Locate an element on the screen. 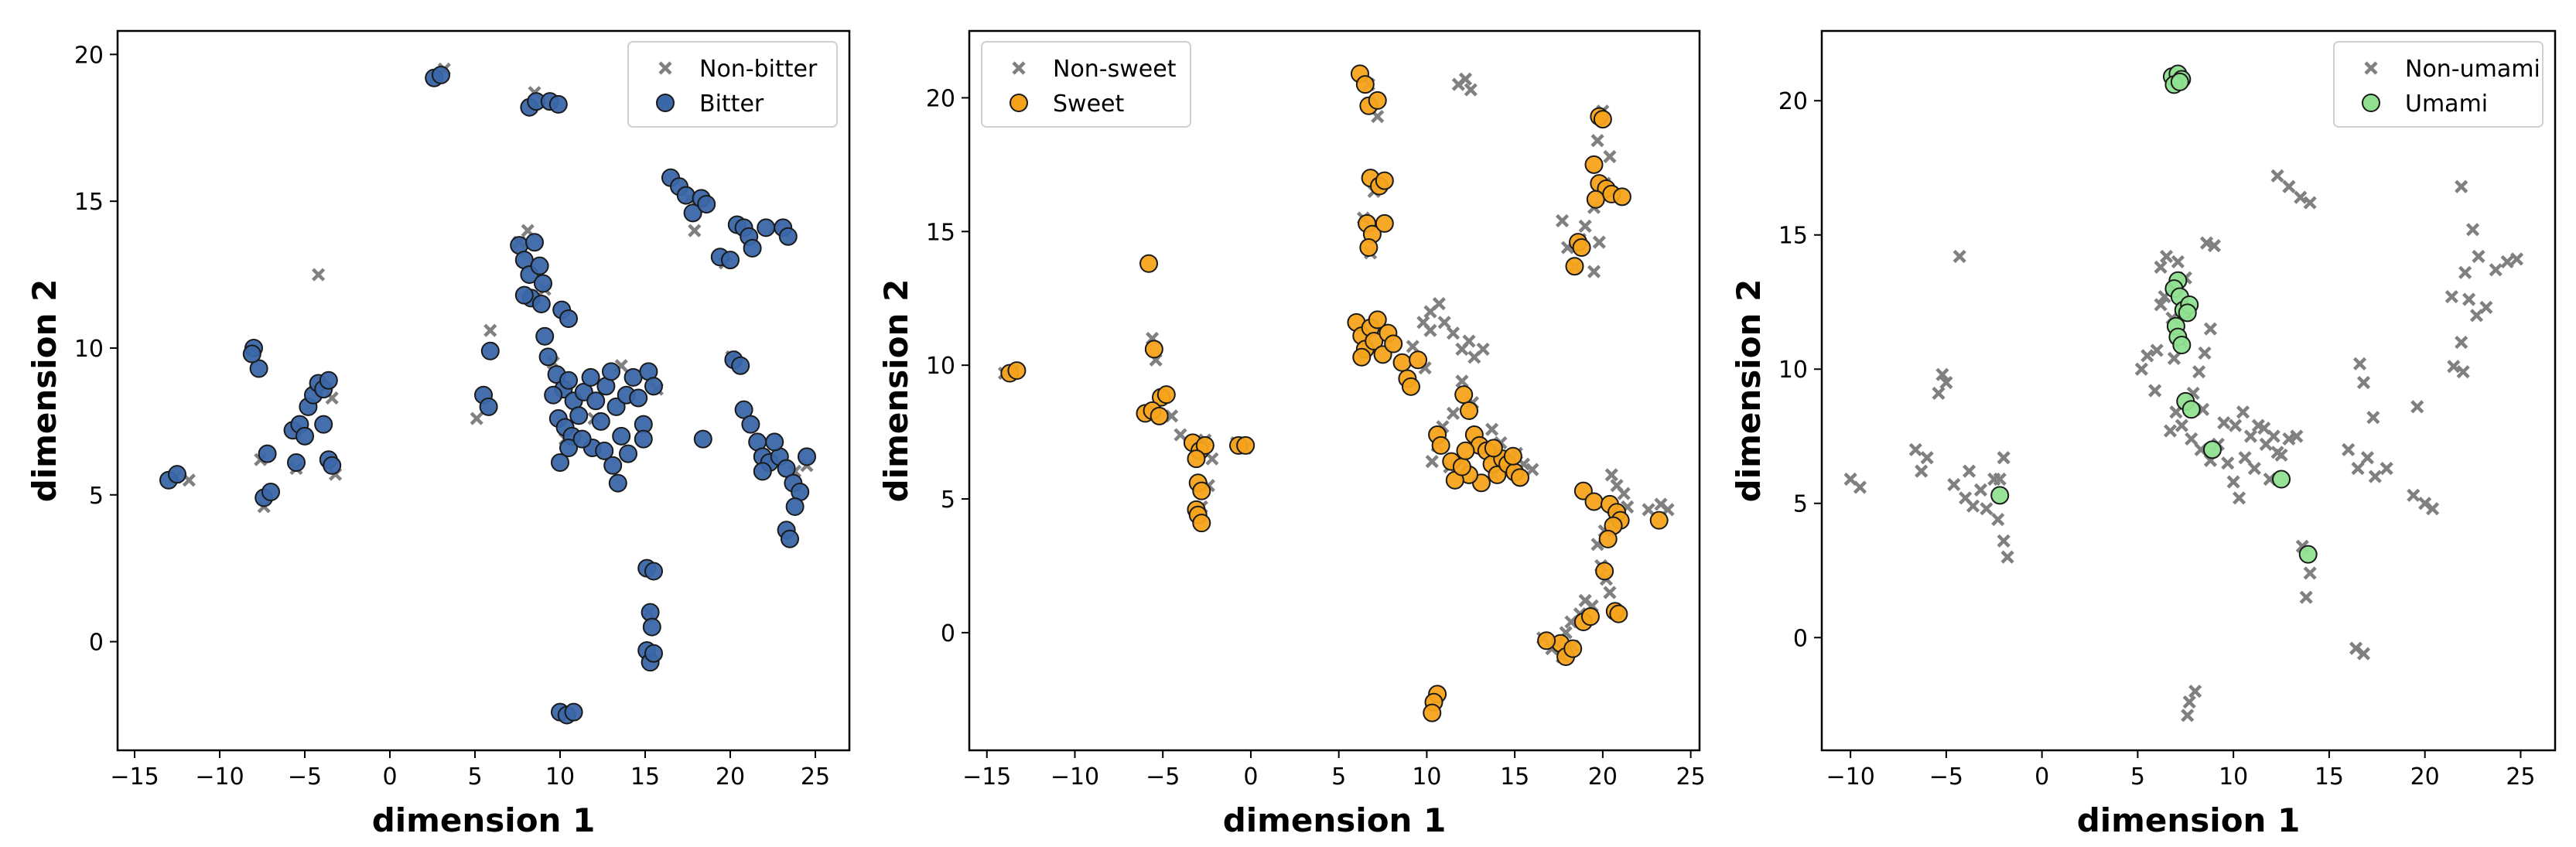 The image size is (2576, 847). legend-label: Non-umami is located at coordinates (2472, 69).